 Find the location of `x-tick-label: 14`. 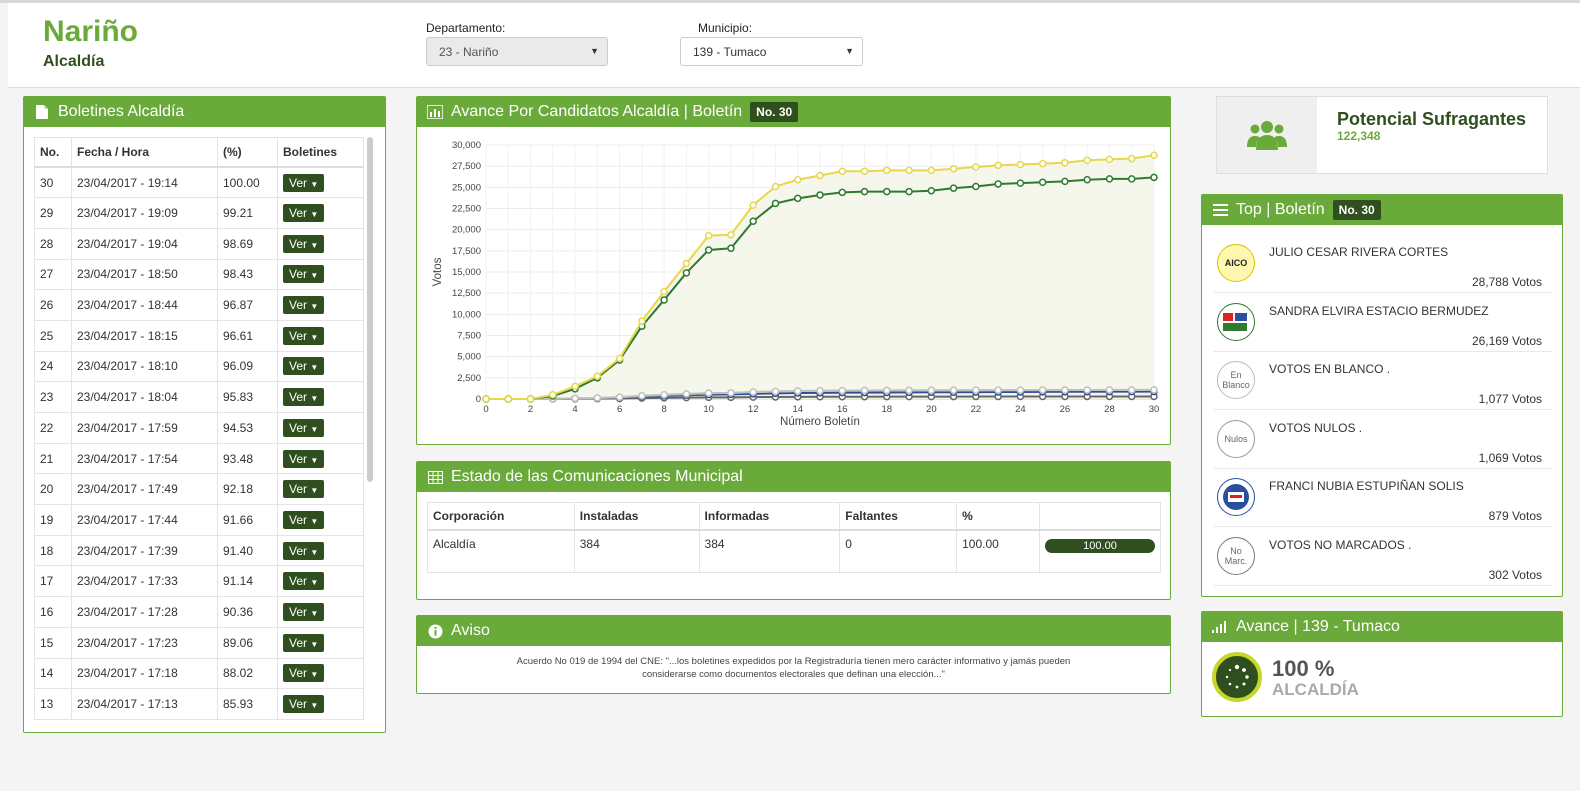

x-tick-label: 14 is located at coordinates (797, 409).